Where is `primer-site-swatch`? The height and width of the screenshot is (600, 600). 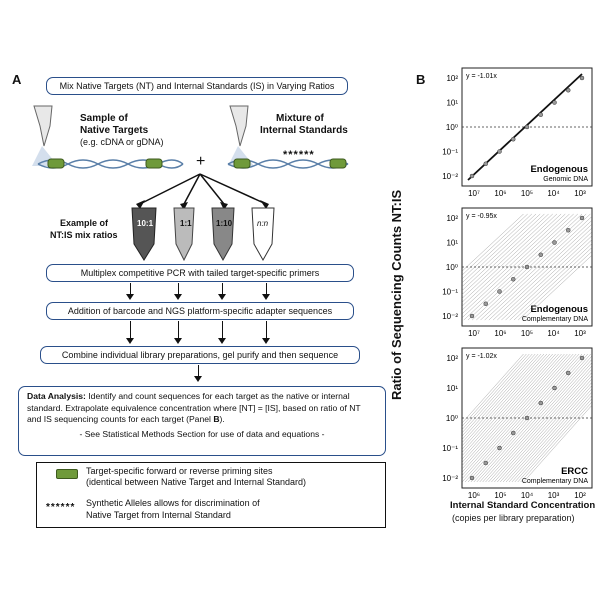 primer-site-swatch is located at coordinates (67, 474).